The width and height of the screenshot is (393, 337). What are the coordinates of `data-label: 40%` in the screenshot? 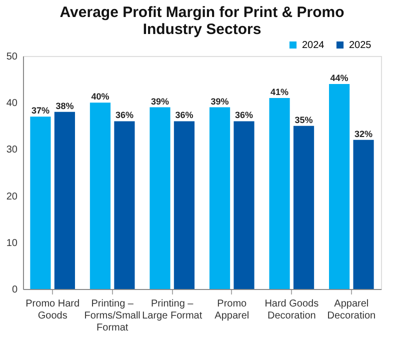 It's located at (100, 97).